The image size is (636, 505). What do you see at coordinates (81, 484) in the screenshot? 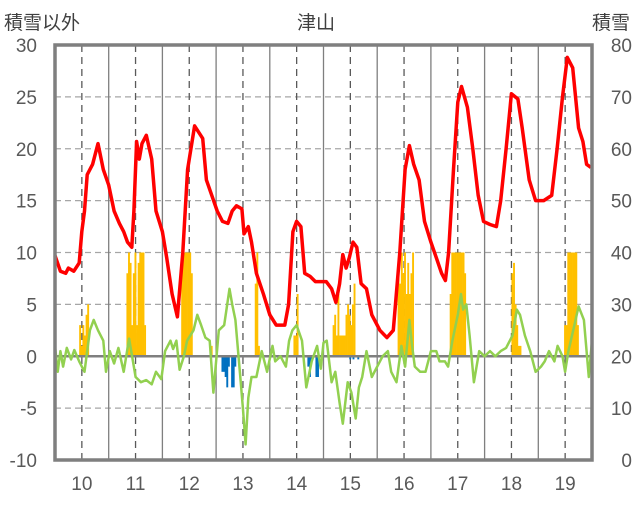
I see `x-tick-label: 10` at bounding box center [81, 484].